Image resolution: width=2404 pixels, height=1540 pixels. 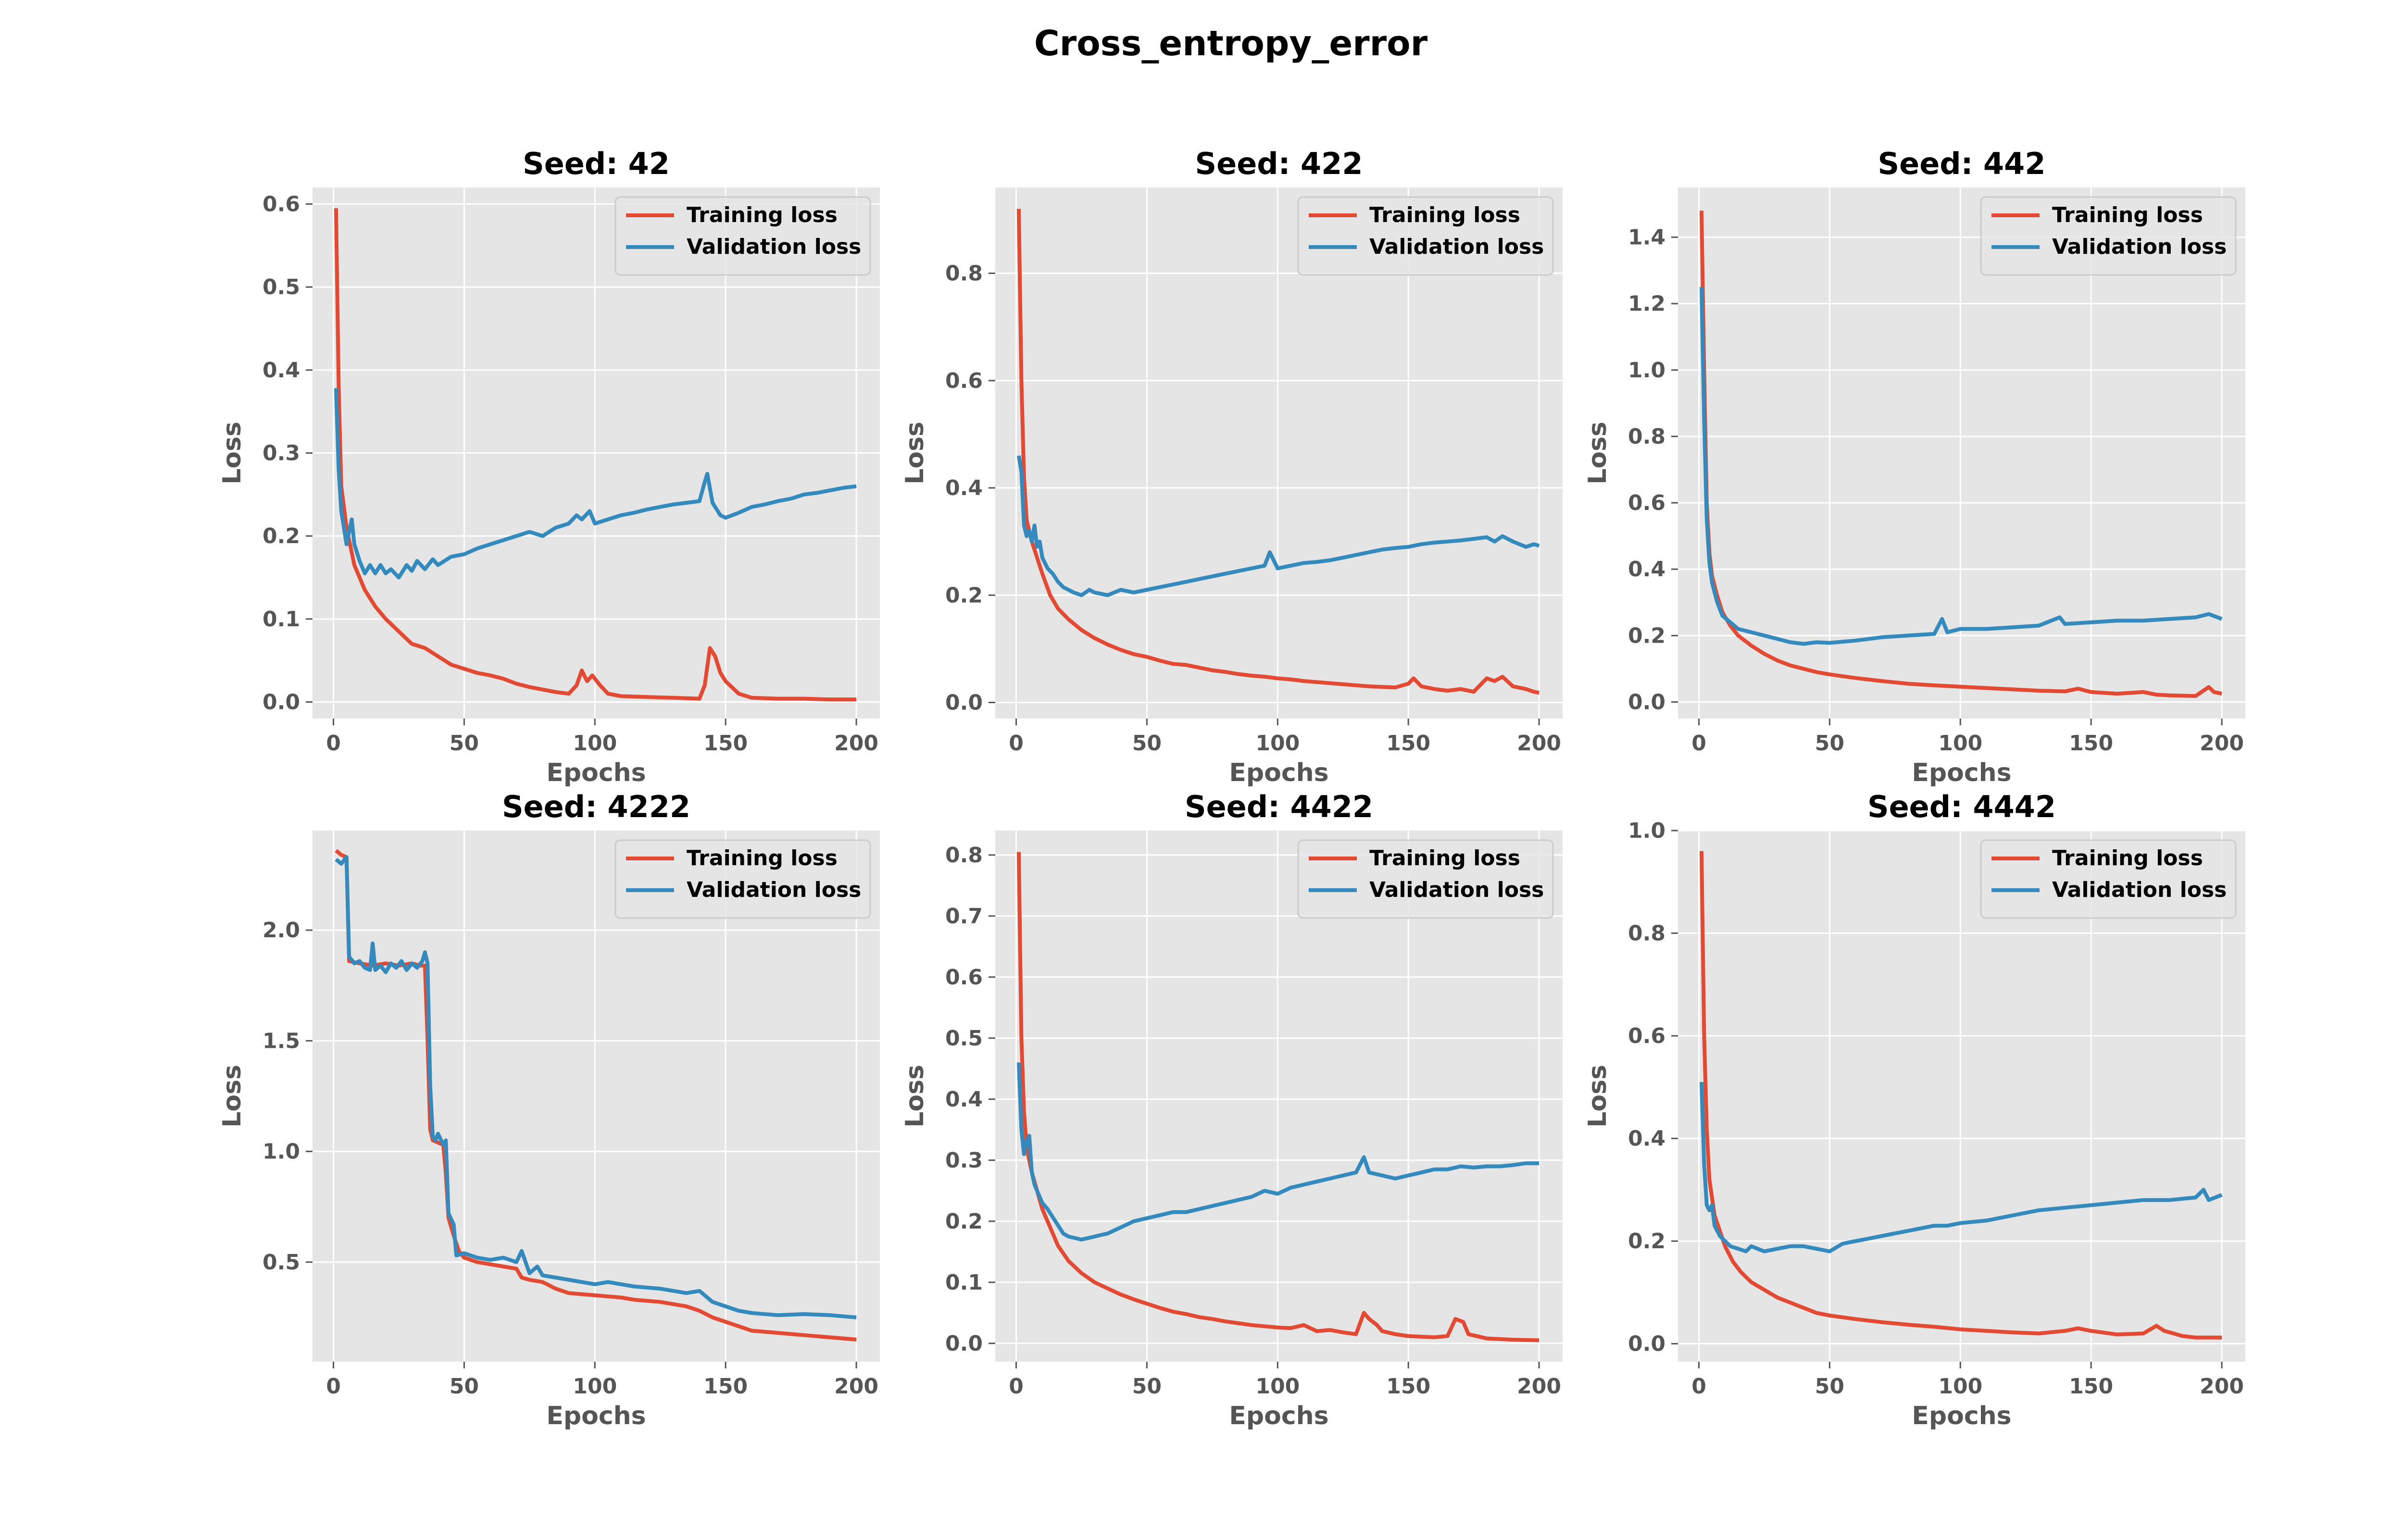 What do you see at coordinates (1646, 304) in the screenshot?
I see `y-tick-label: 1.2` at bounding box center [1646, 304].